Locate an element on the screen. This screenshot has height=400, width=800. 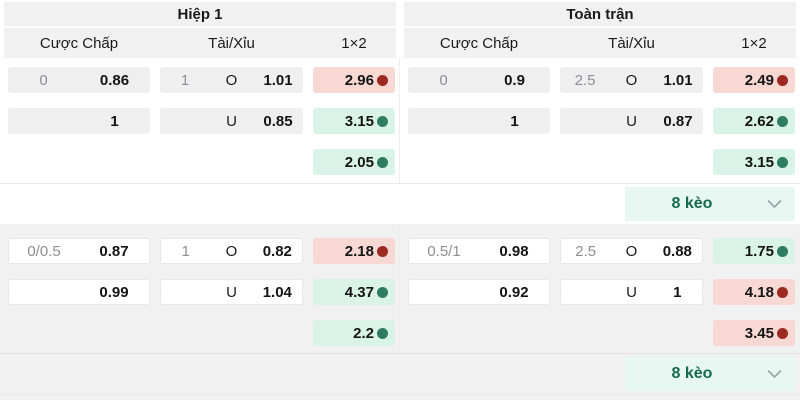
handicap-odds: 0.98 is located at coordinates (514, 251).